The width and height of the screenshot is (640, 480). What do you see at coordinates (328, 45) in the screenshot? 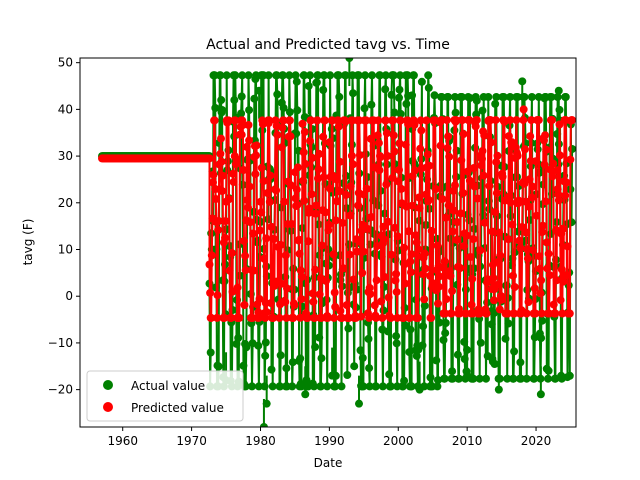
I see `chart-title: Actual and Predicted tavg vs. Time` at bounding box center [328, 45].